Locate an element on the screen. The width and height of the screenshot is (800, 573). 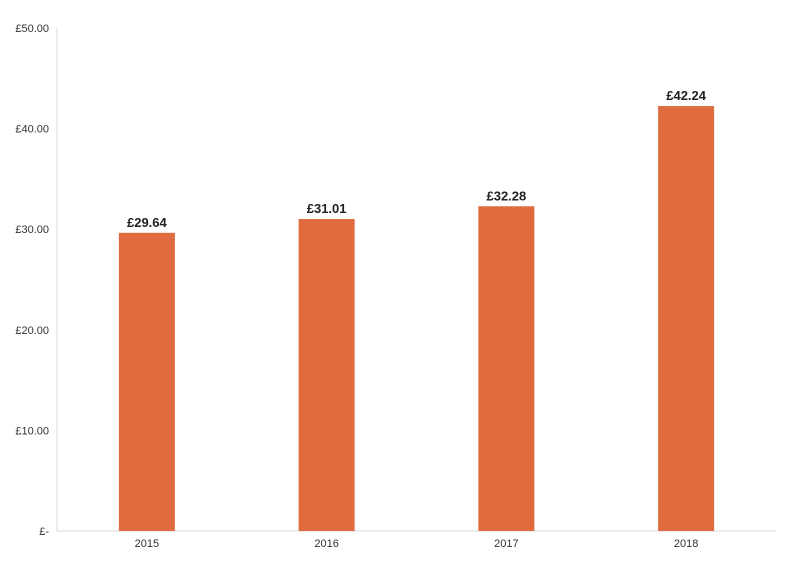
y-tick-label: £10.00 is located at coordinates (32, 431).